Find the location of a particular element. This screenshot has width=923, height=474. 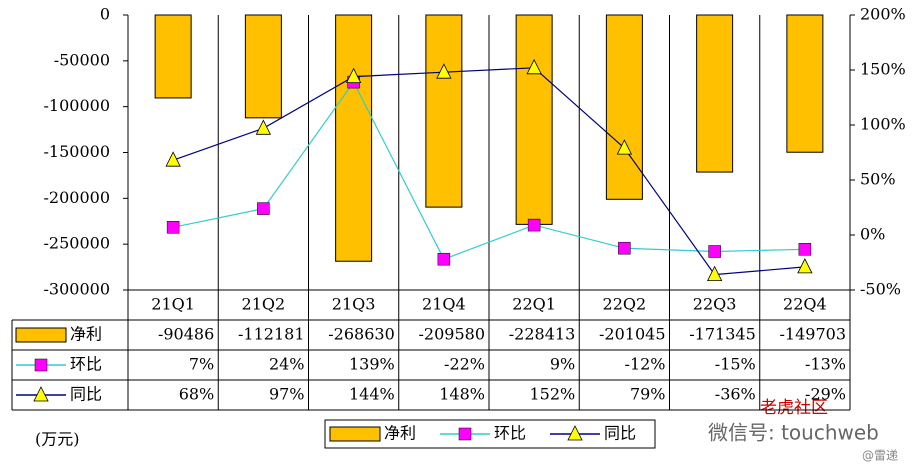

x-tick-label: 22Q4 is located at coordinates (805, 304).